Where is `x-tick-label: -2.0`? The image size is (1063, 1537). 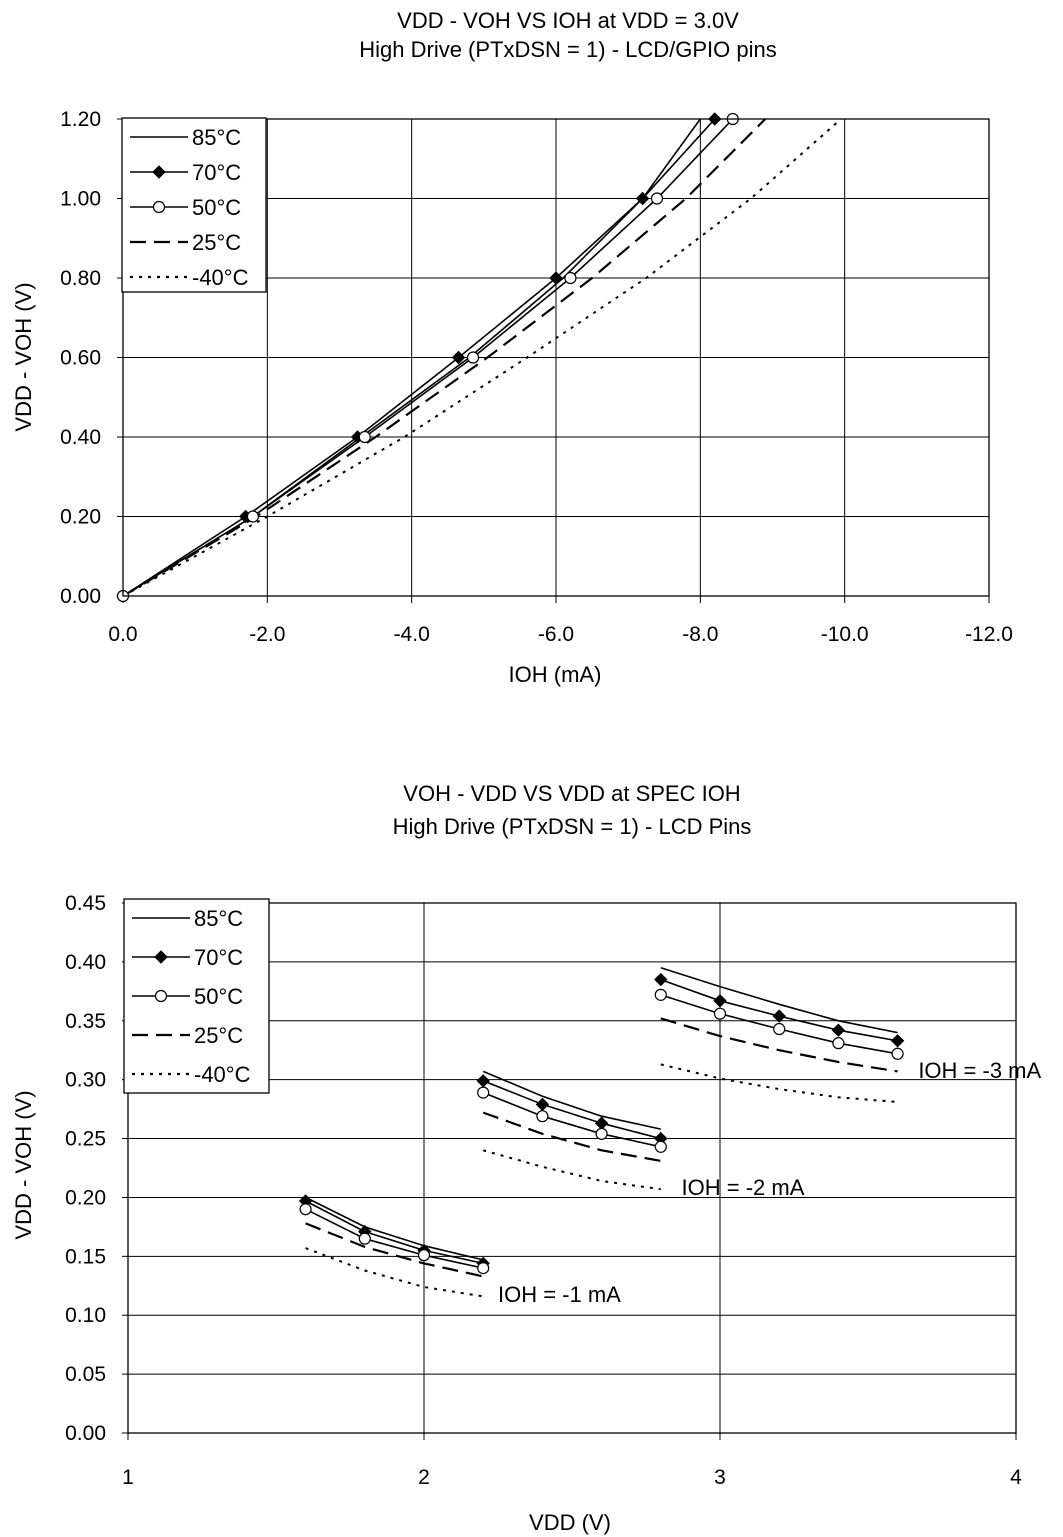 x-tick-label: -2.0 is located at coordinates (267, 634).